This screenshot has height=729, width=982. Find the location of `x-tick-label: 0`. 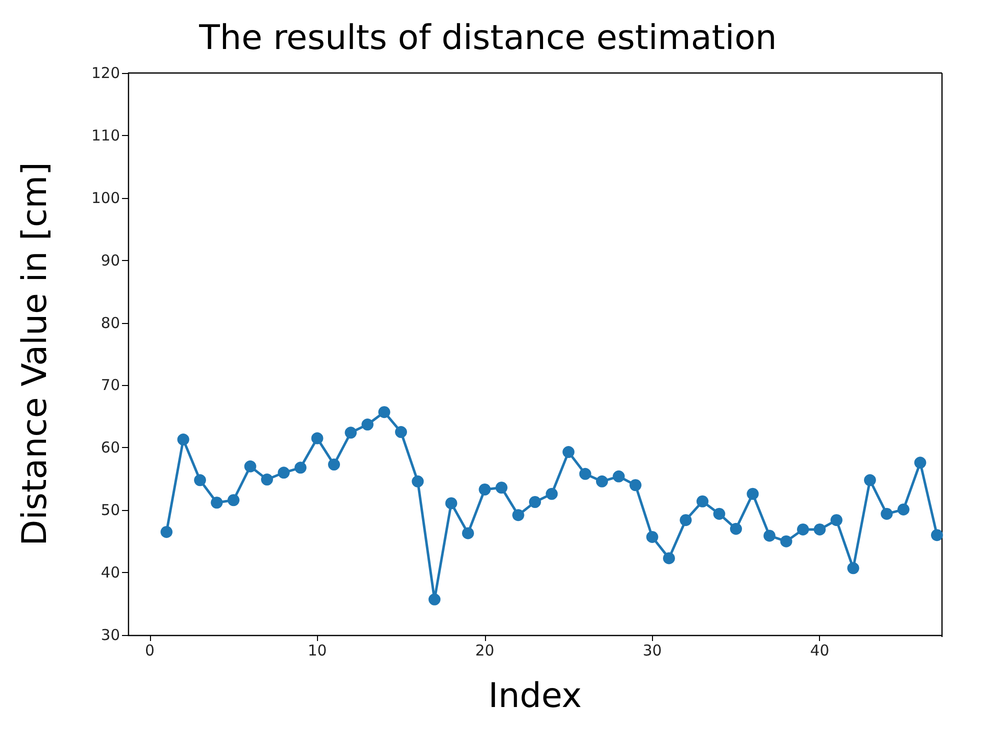

x-tick-label: 0 is located at coordinates (150, 651).